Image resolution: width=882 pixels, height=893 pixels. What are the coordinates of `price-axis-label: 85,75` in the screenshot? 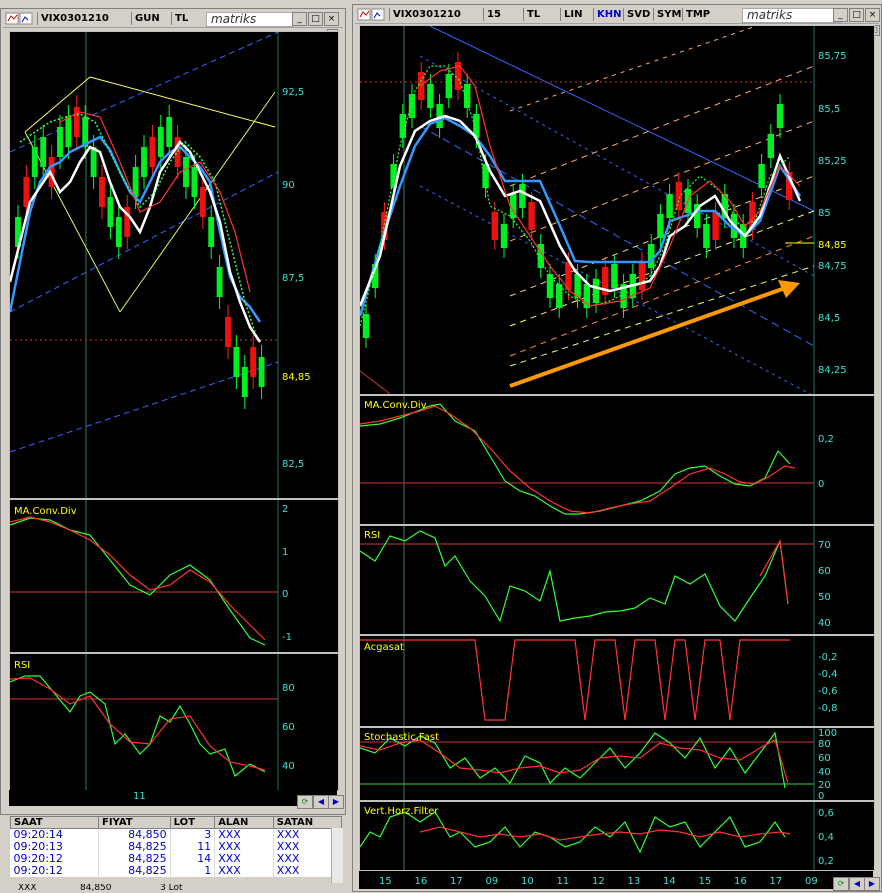 It's located at (832, 56).